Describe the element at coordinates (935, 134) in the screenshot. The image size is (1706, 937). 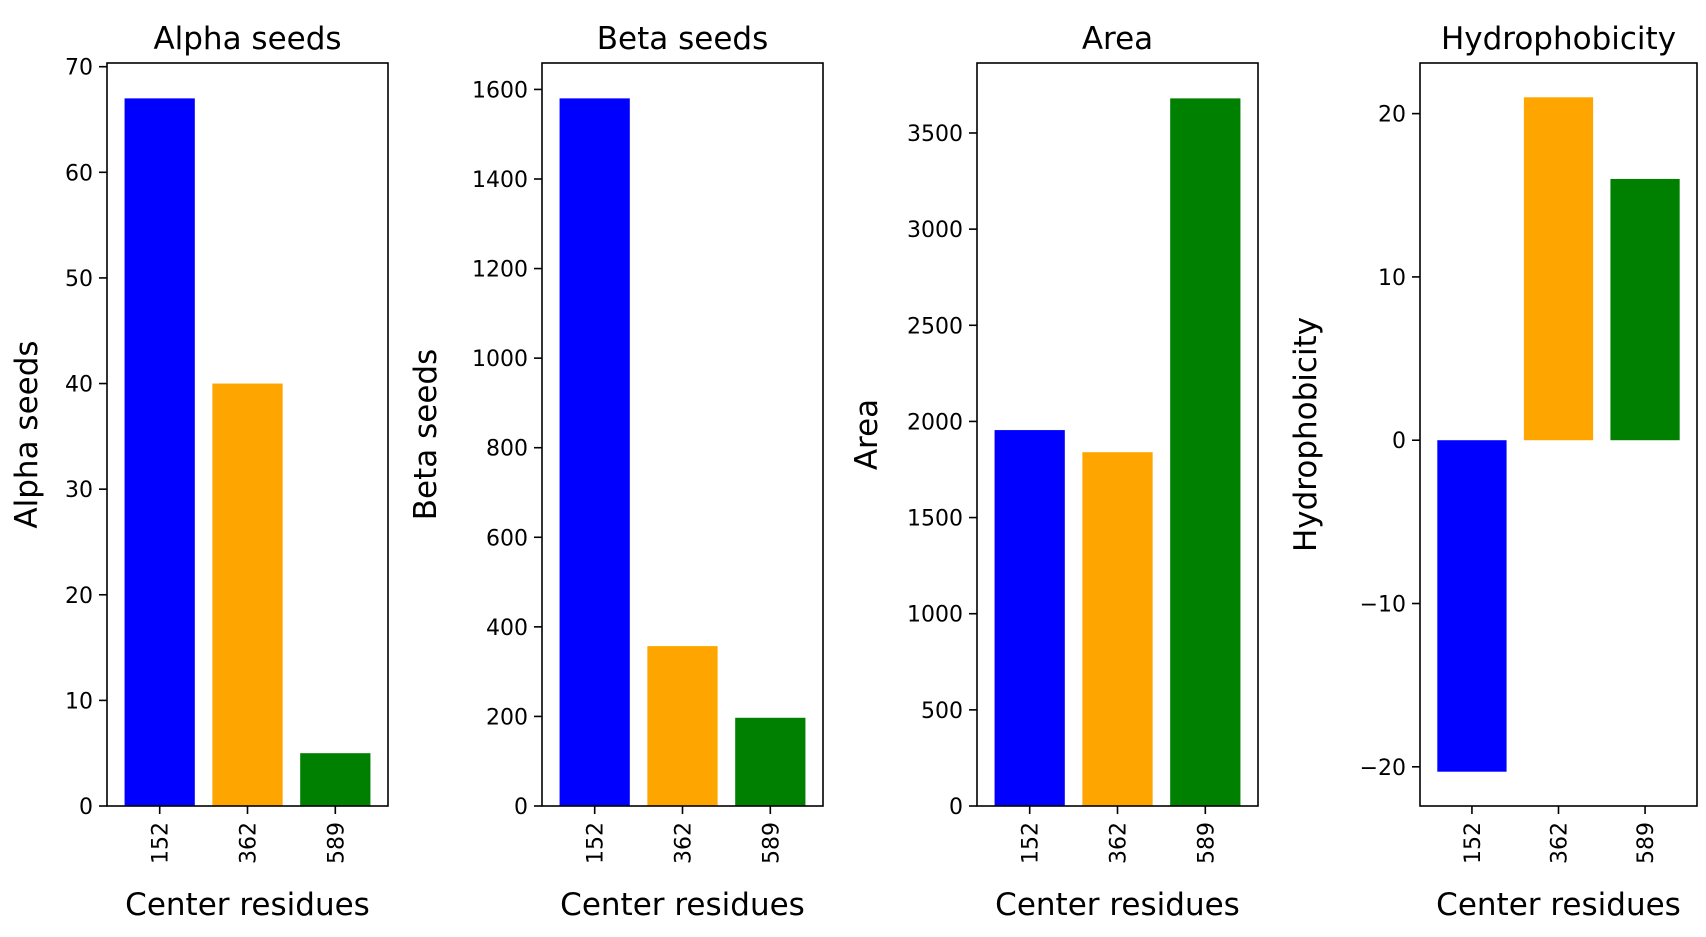
I see `y-tick-label: 3500` at that location.